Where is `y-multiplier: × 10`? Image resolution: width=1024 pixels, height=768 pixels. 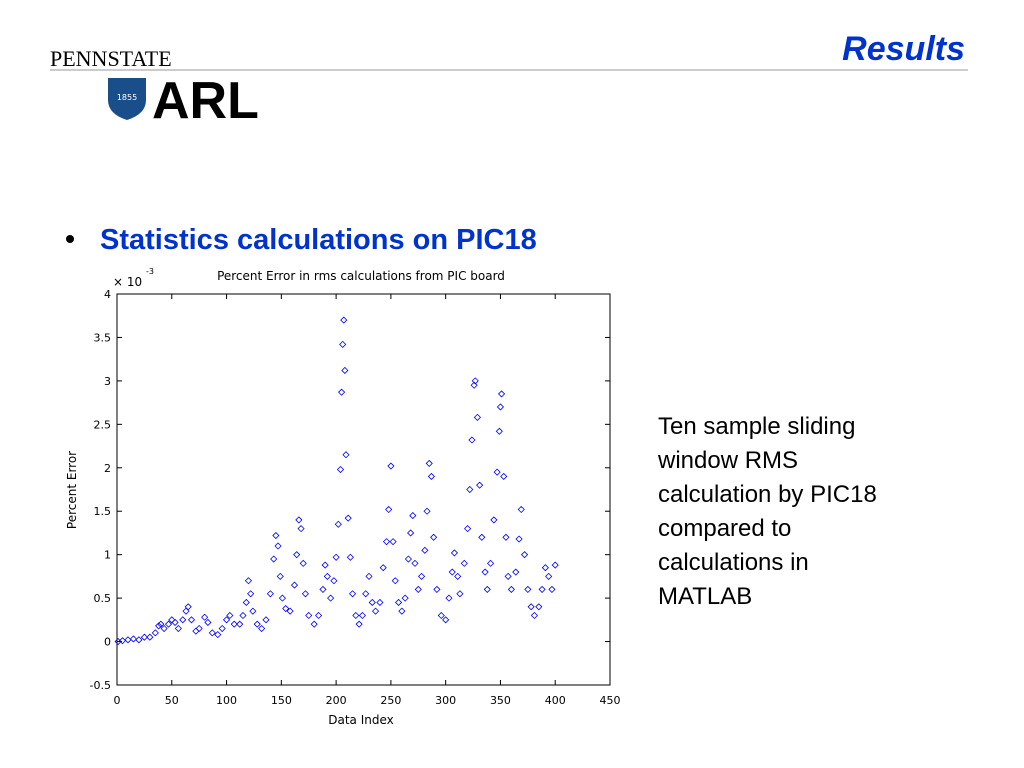 y-multiplier: × 10 is located at coordinates (127, 282).